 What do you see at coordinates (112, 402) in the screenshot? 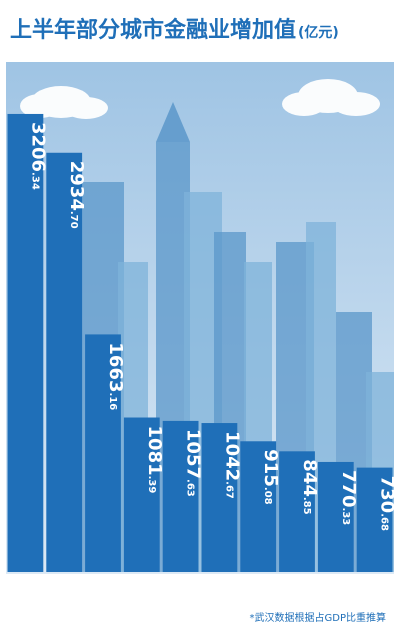
I see `bar-value-dec: .16` at bounding box center [112, 402].